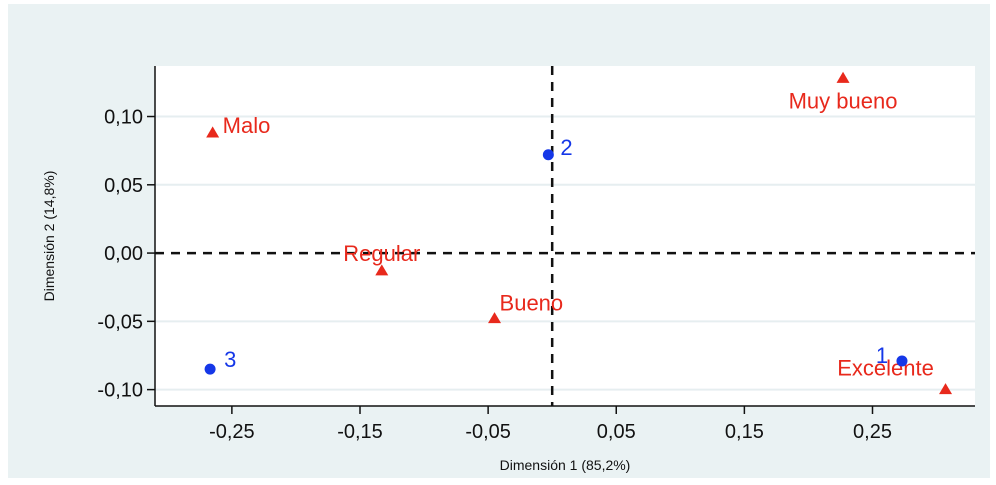 This screenshot has height=485, width=996. What do you see at coordinates (488, 432) in the screenshot?
I see `x-tick-label: -0,05` at bounding box center [488, 432].